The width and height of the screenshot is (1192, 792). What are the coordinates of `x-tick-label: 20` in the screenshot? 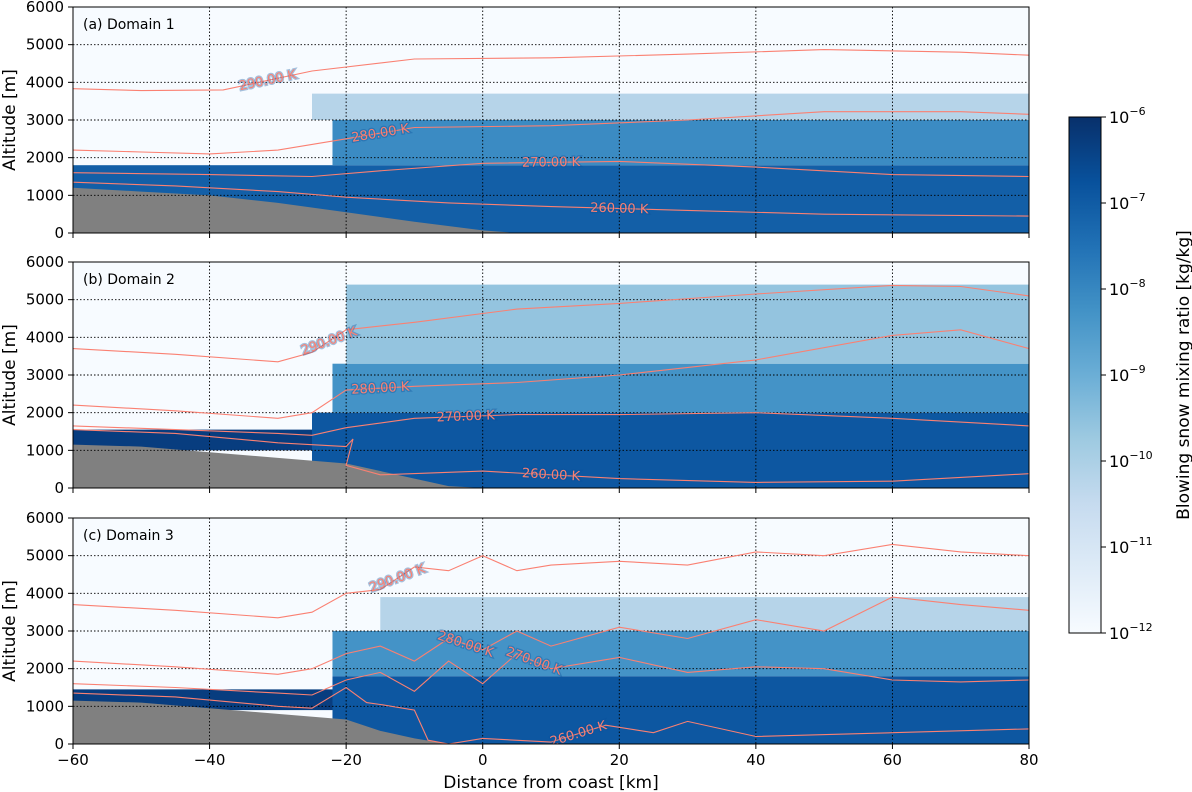 It's located at (619, 760).